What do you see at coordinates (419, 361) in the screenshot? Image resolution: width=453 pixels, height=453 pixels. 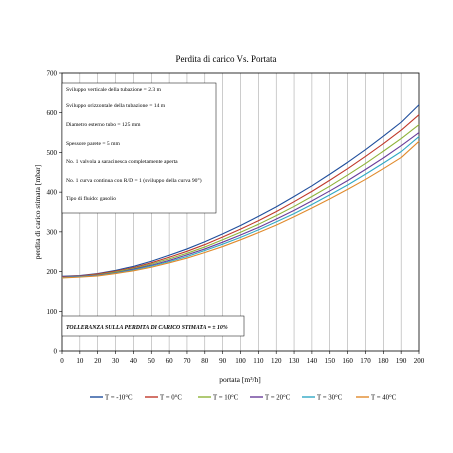 I see `x-tick-label: 200` at bounding box center [419, 361].